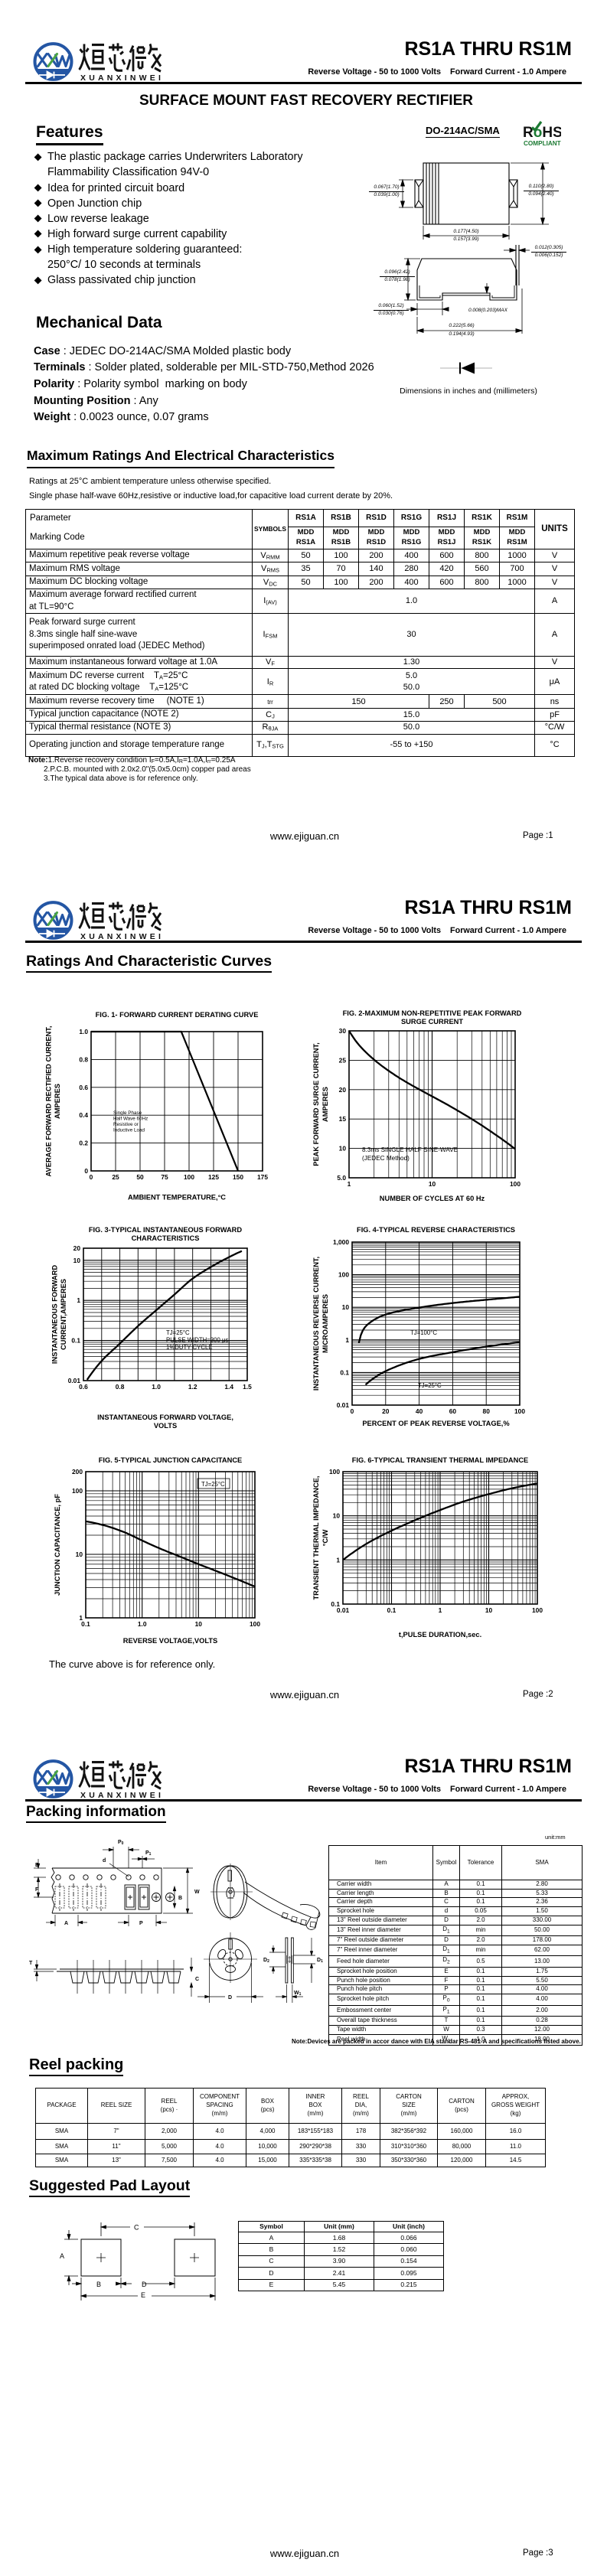  What do you see at coordinates (230, 1997) in the screenshot?
I see `svg-text: D` at bounding box center [230, 1997].